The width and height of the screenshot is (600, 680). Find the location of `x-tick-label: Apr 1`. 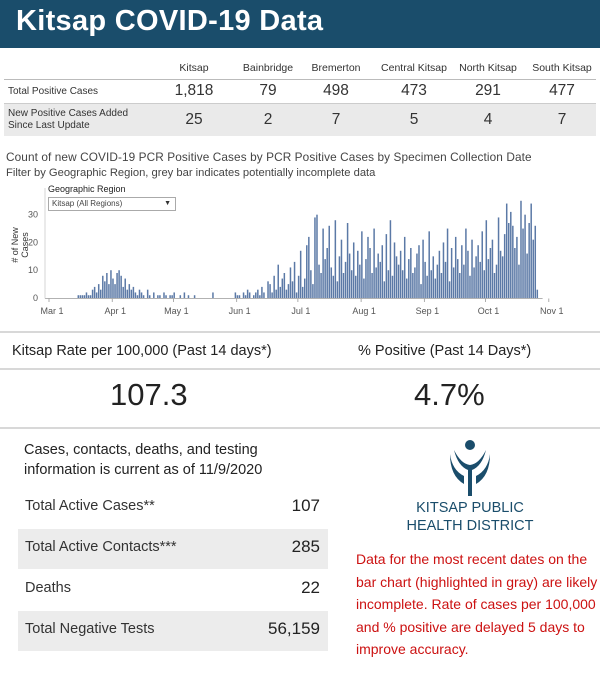

x-tick-label: Apr 1 is located at coordinates (115, 311).